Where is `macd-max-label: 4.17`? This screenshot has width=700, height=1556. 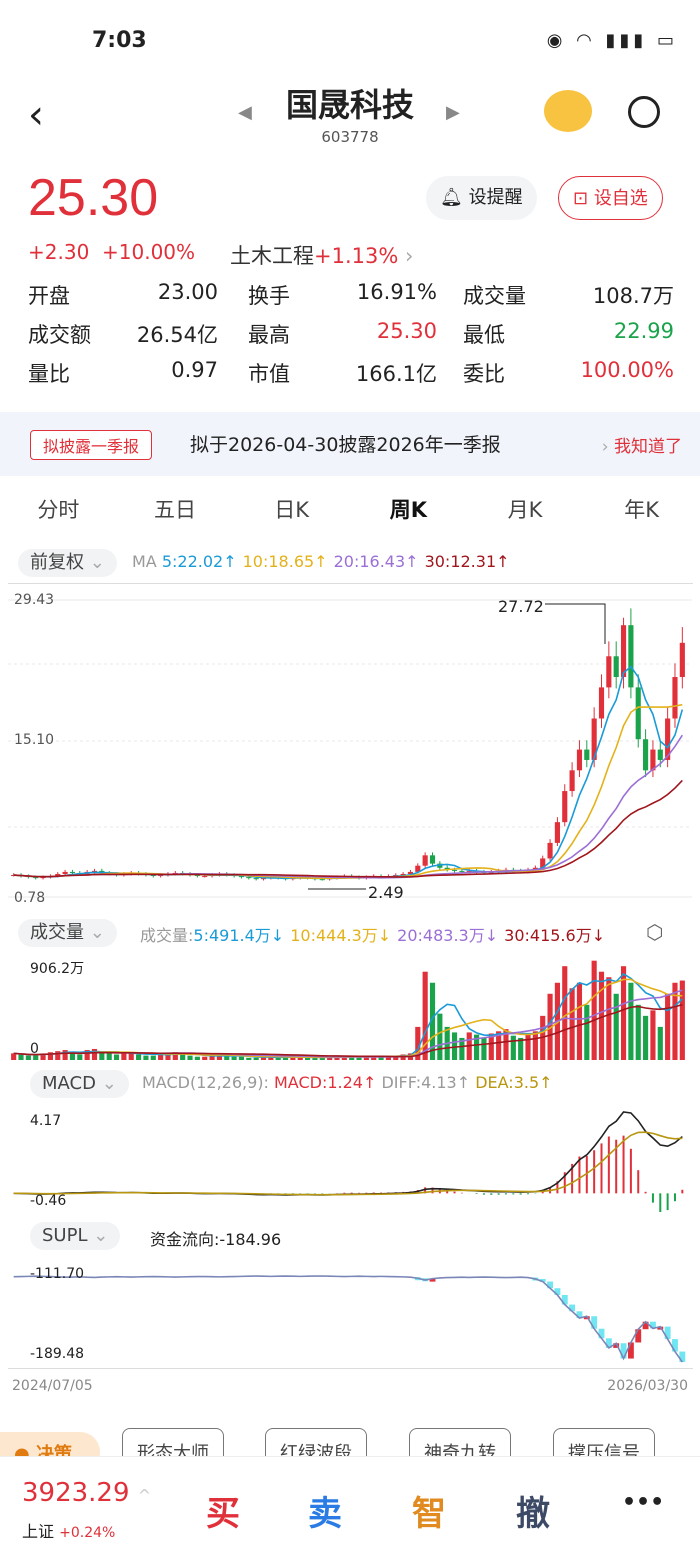
macd-max-label: 4.17 is located at coordinates (46, 1121).